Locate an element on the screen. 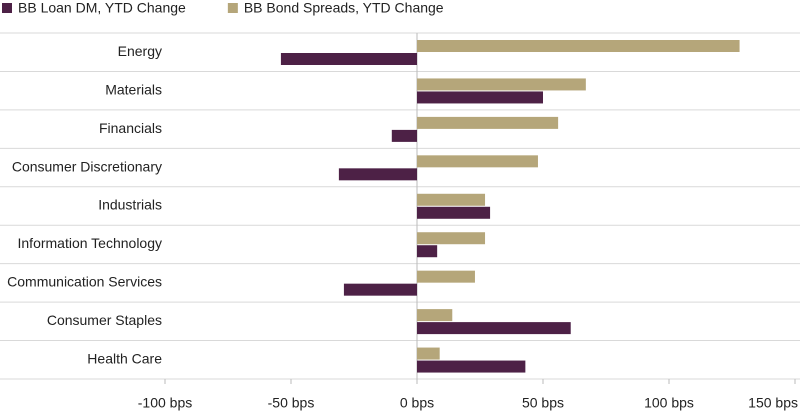 The height and width of the screenshot is (415, 800). x-tick-label: 100 bps is located at coordinates (669, 403).